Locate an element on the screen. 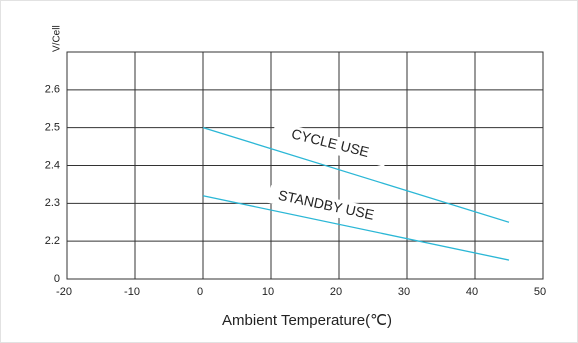  x-tick-label: -10 is located at coordinates (132, 292).